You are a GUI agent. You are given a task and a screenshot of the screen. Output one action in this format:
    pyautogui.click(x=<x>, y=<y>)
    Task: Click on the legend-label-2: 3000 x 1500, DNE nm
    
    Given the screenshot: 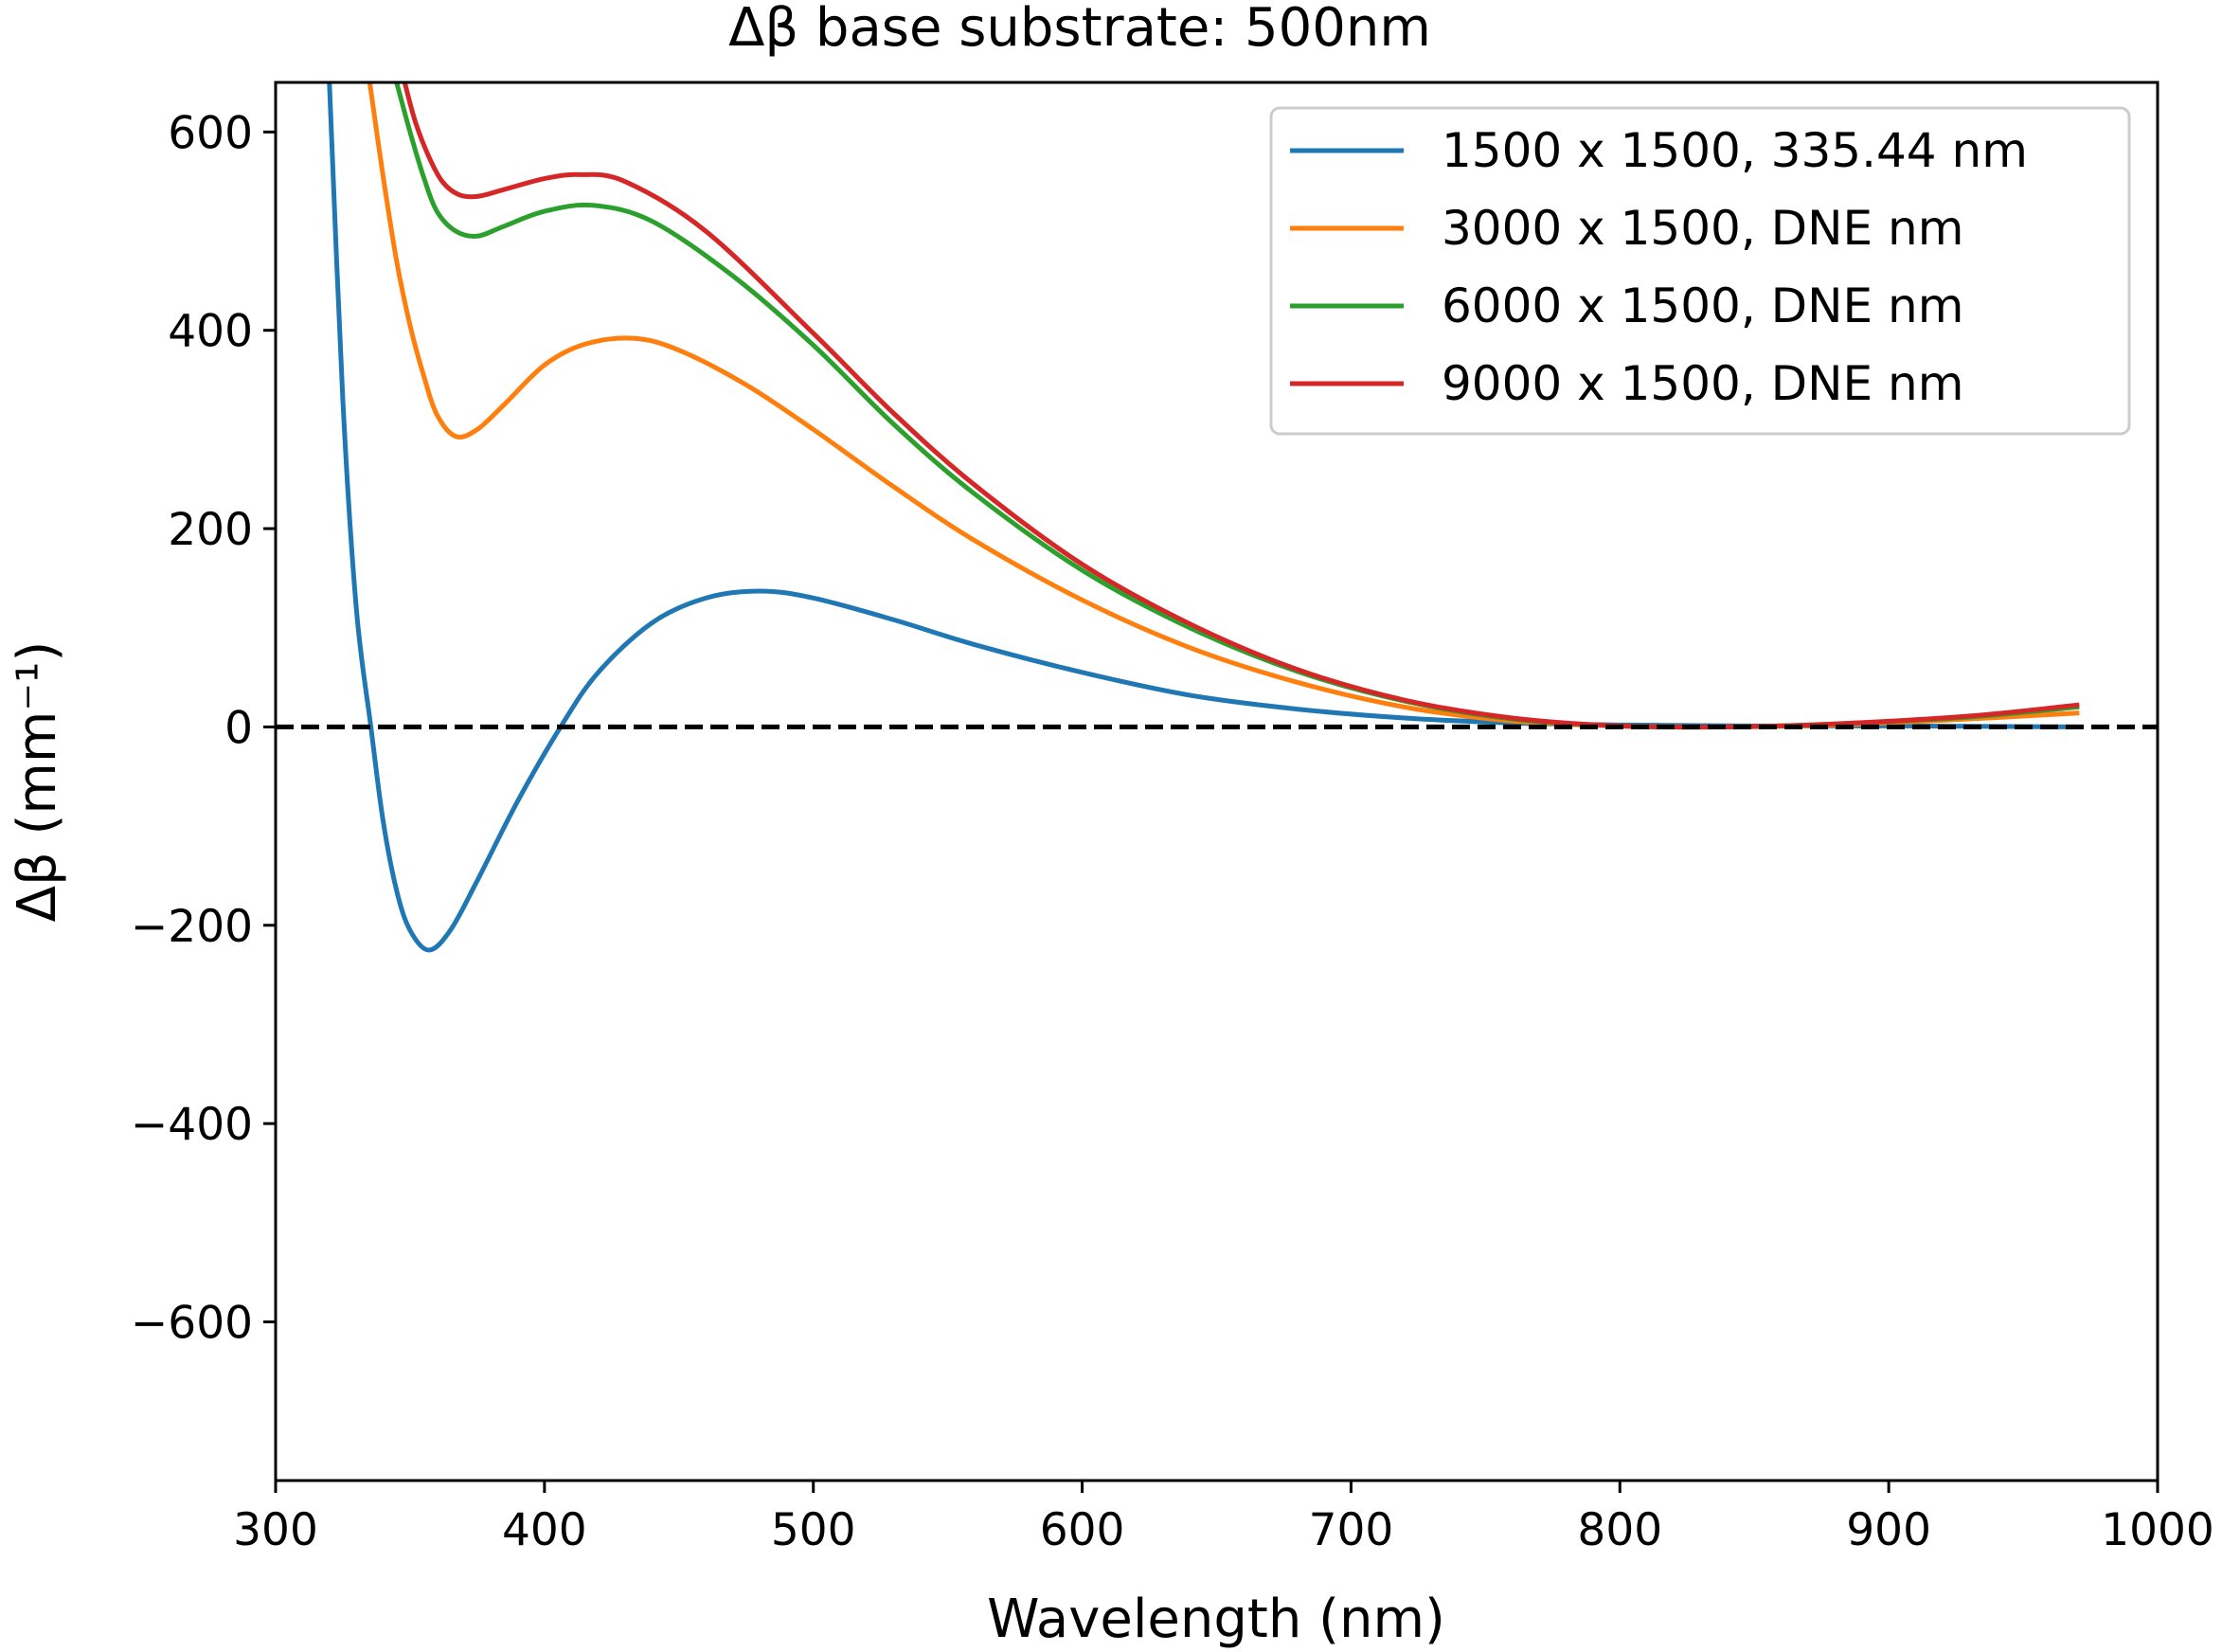 What is the action you would take?
    pyautogui.click(x=1702, y=228)
    